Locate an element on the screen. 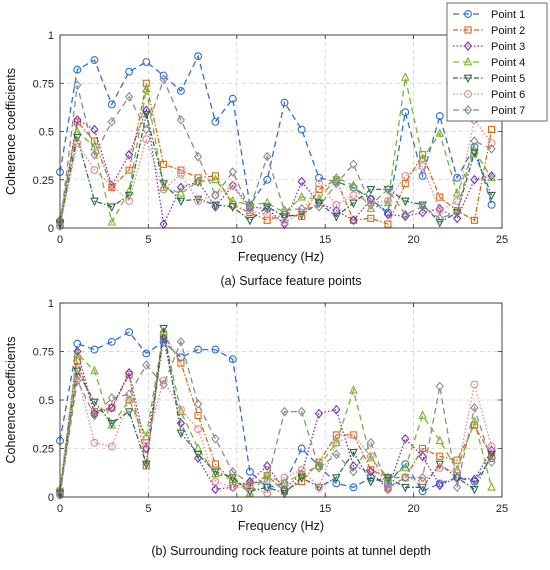  legend-item: Point 3 is located at coordinates (489, 47).